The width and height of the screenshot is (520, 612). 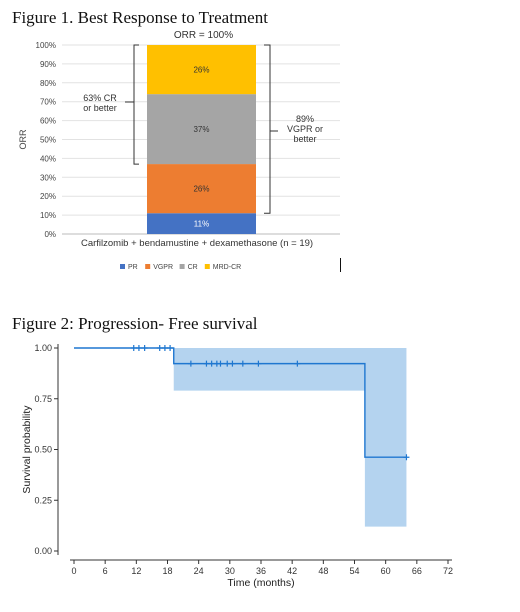 I want to click on y-tick-label: 70%, so click(x=48, y=102).